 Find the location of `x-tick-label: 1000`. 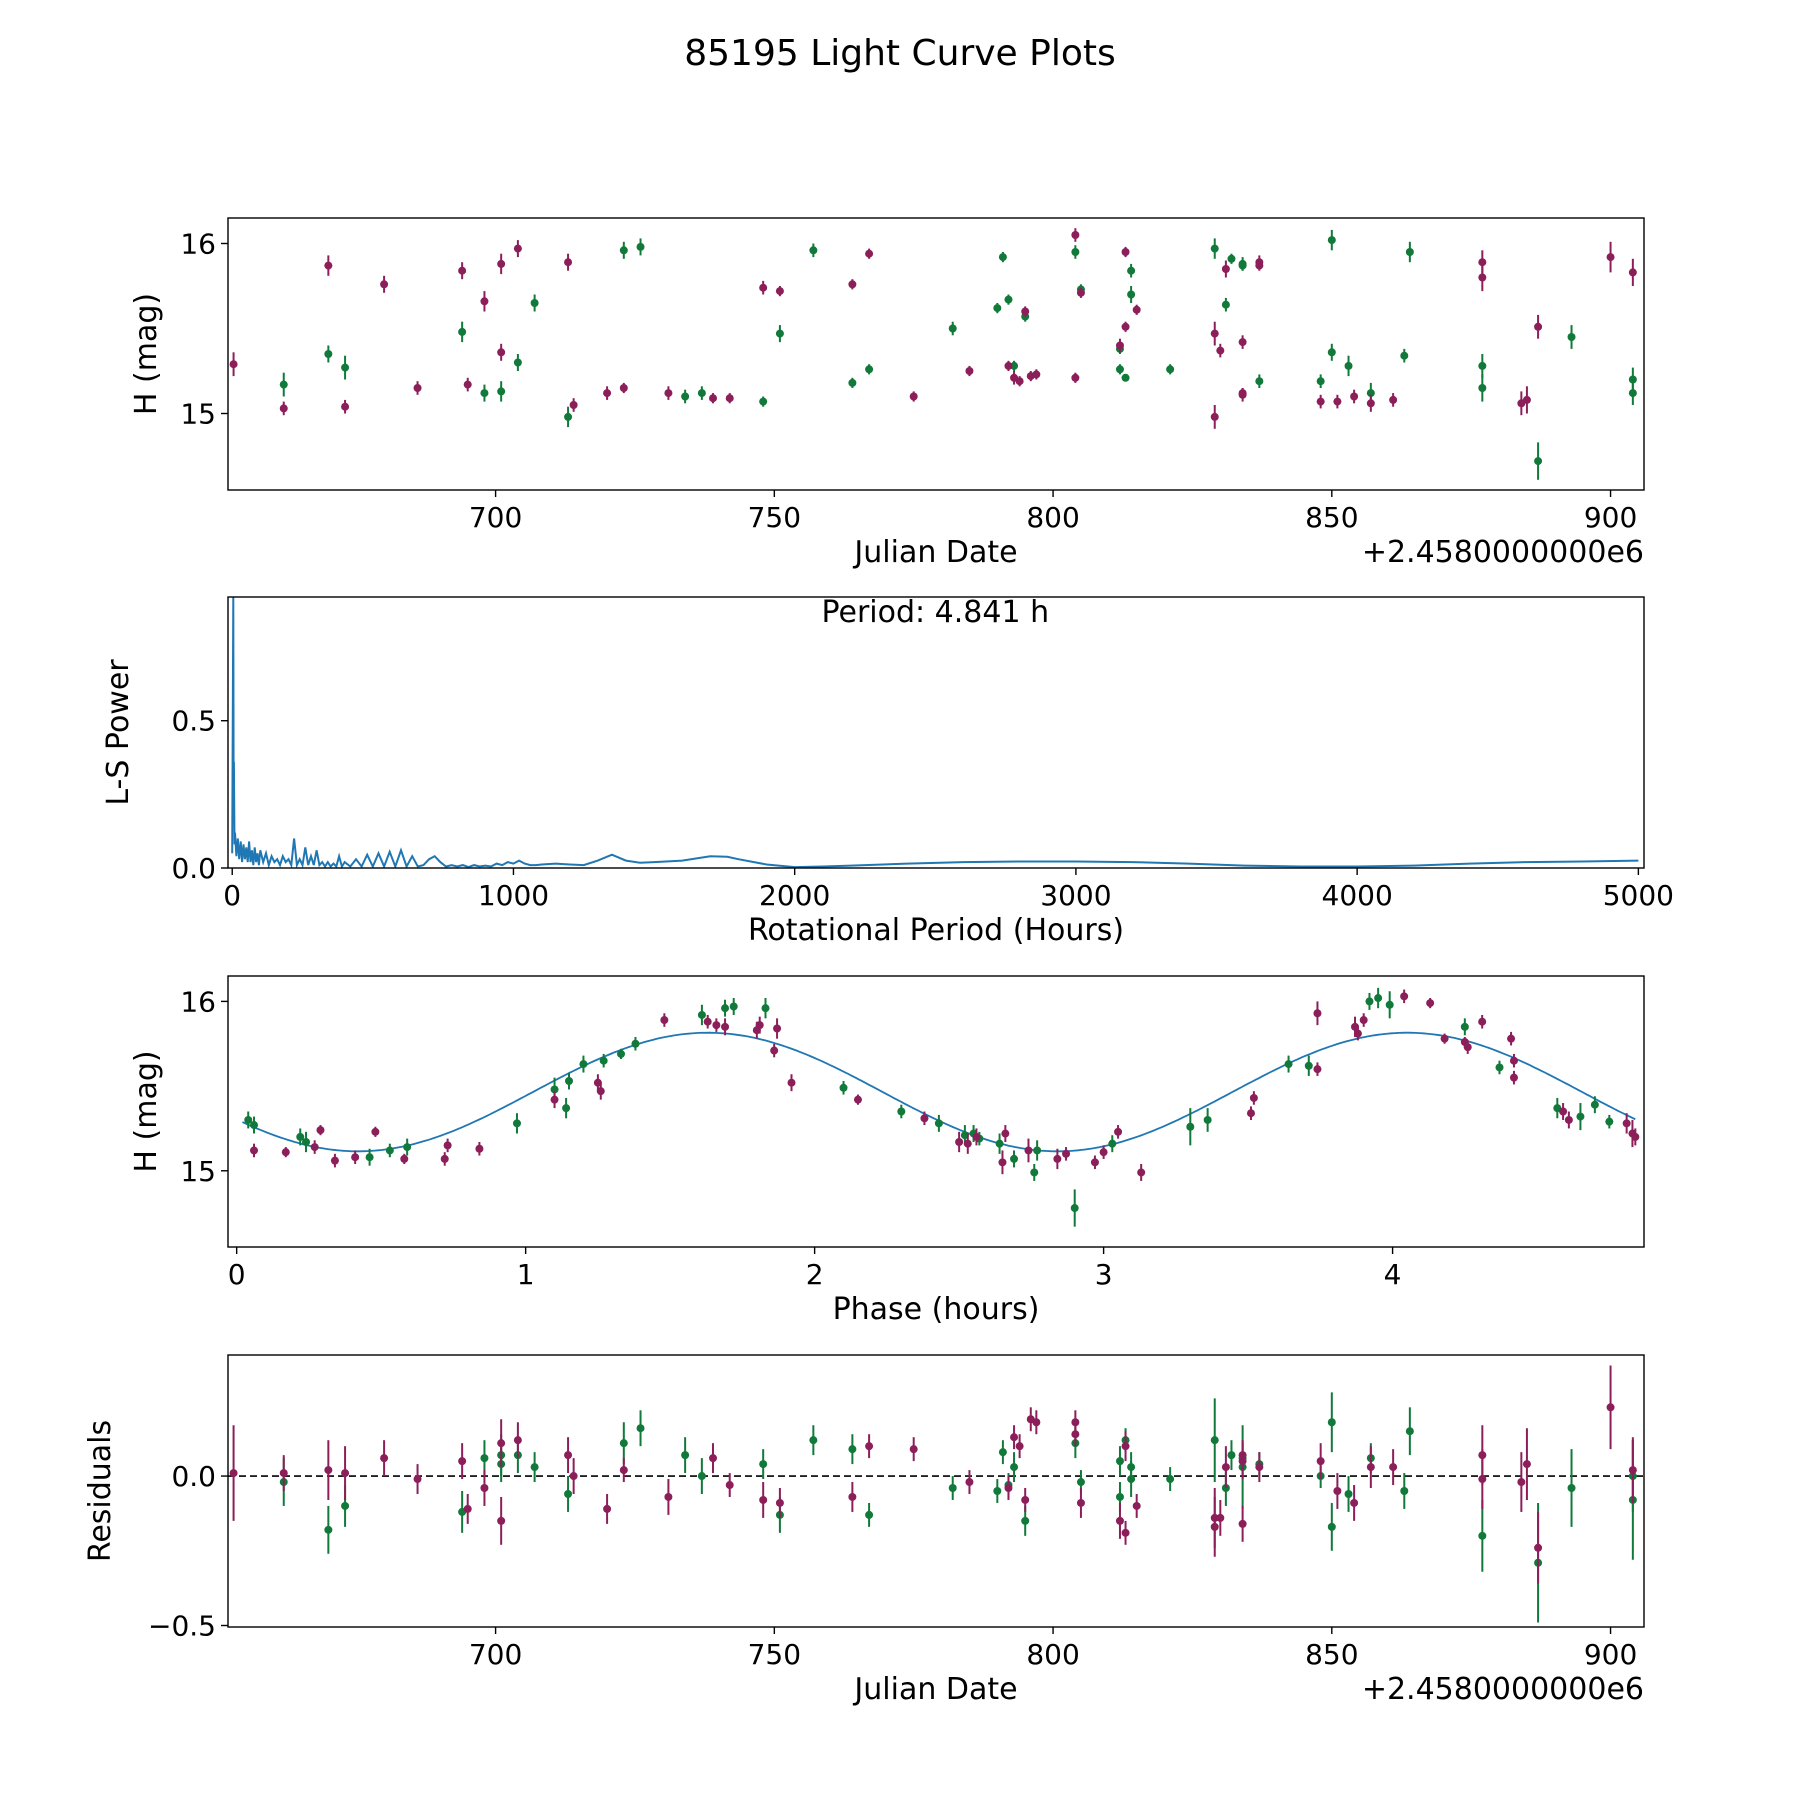

x-tick-label: 1000 is located at coordinates (513, 895).